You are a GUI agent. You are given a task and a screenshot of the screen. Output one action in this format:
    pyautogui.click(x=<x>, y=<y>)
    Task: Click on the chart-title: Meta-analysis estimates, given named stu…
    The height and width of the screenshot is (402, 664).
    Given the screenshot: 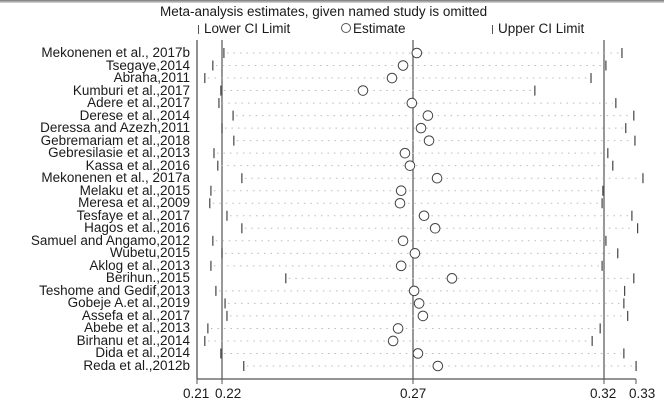 What is the action you would take?
    pyautogui.click(x=324, y=11)
    